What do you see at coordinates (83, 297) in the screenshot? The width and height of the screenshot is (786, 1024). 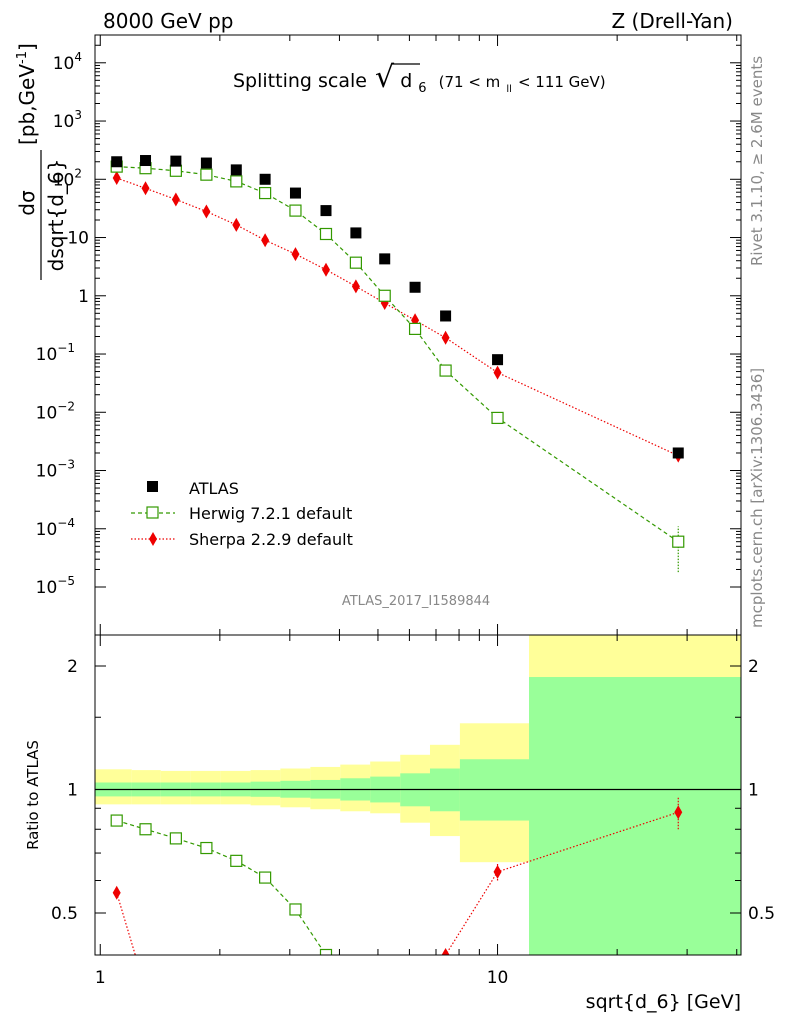 I see `main-y-tick-label: 1` at bounding box center [83, 297].